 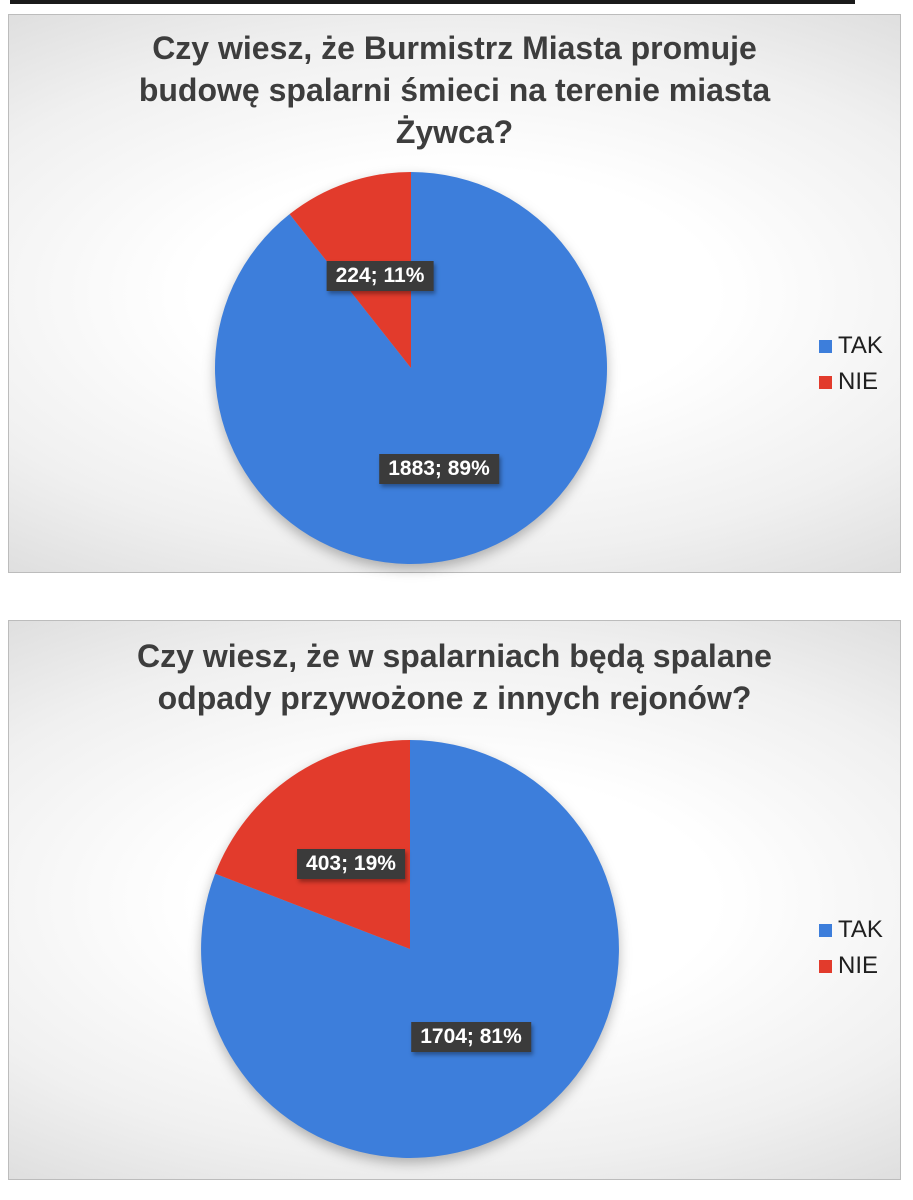 I want to click on data-label-tak-1: 1883; 89%, so click(x=439, y=469).